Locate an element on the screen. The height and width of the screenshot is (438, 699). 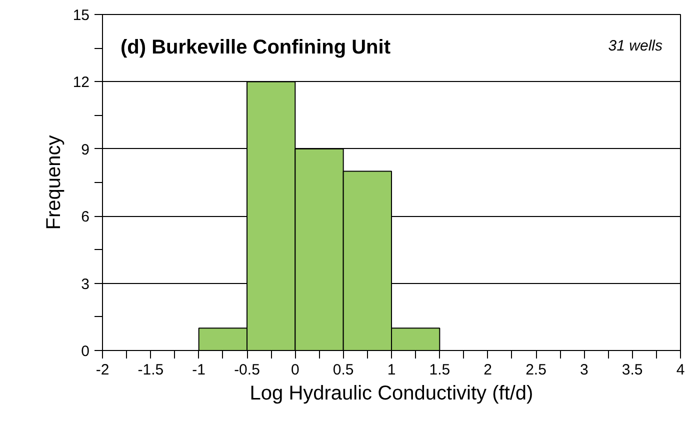
y-tick-label: 15 is located at coordinates (81, 15).